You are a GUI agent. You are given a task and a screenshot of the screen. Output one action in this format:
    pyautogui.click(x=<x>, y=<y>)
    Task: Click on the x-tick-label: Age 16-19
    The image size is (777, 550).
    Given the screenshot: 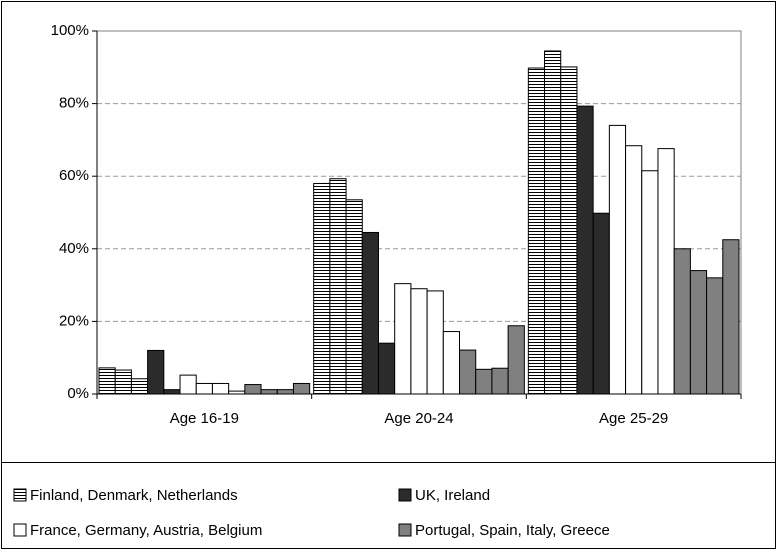 What is the action you would take?
    pyautogui.click(x=204, y=418)
    